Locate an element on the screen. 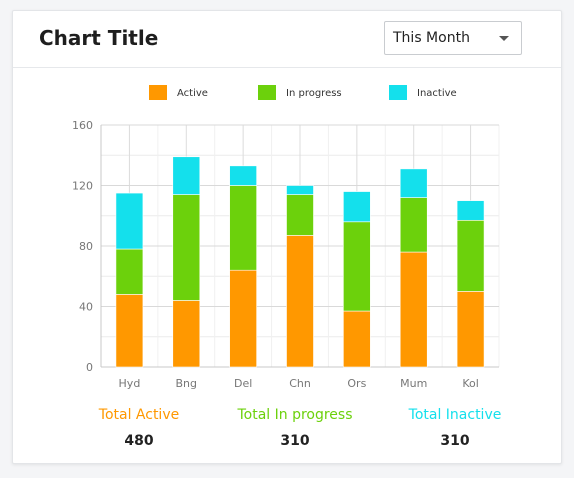  summary-label-active: Total Active is located at coordinates (139, 415).